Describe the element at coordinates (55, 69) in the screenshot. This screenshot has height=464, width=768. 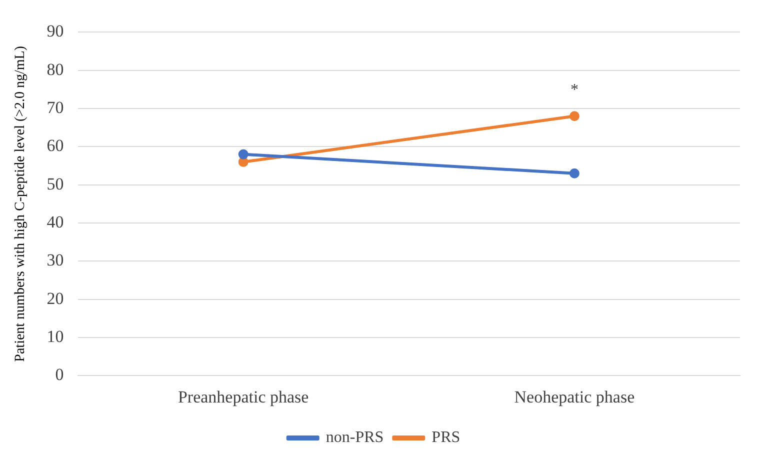
I see `y-tick-label: 80` at that location.